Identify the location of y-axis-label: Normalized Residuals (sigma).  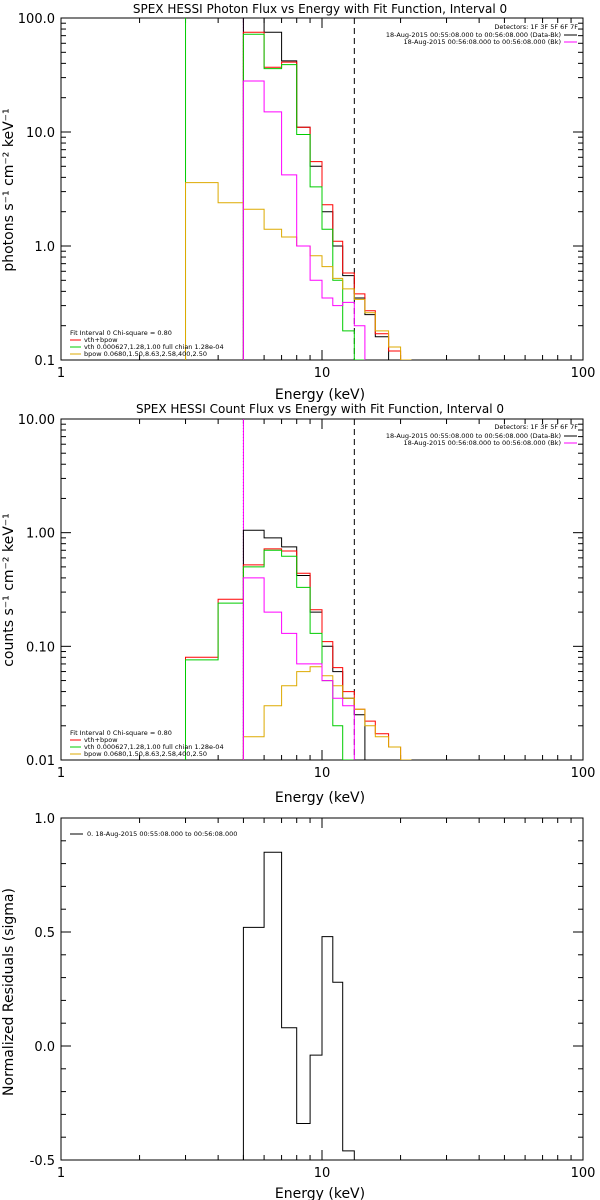
(9, 992).